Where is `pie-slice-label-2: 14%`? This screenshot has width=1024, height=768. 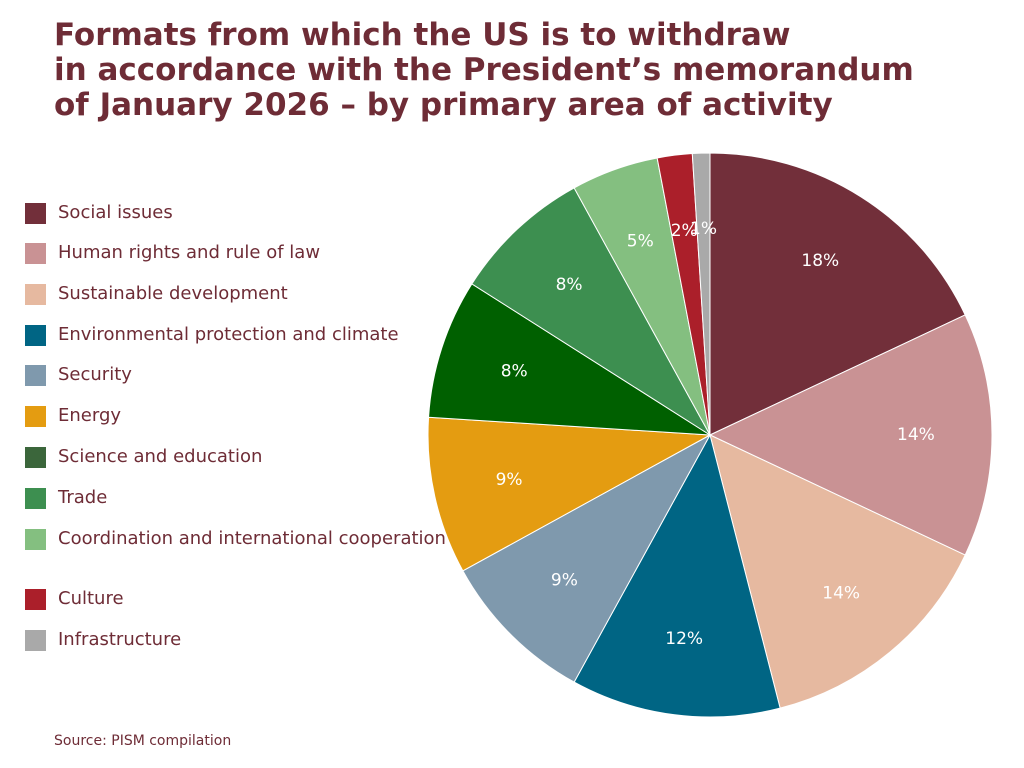 pie-slice-label-2: 14% is located at coordinates (916, 435).